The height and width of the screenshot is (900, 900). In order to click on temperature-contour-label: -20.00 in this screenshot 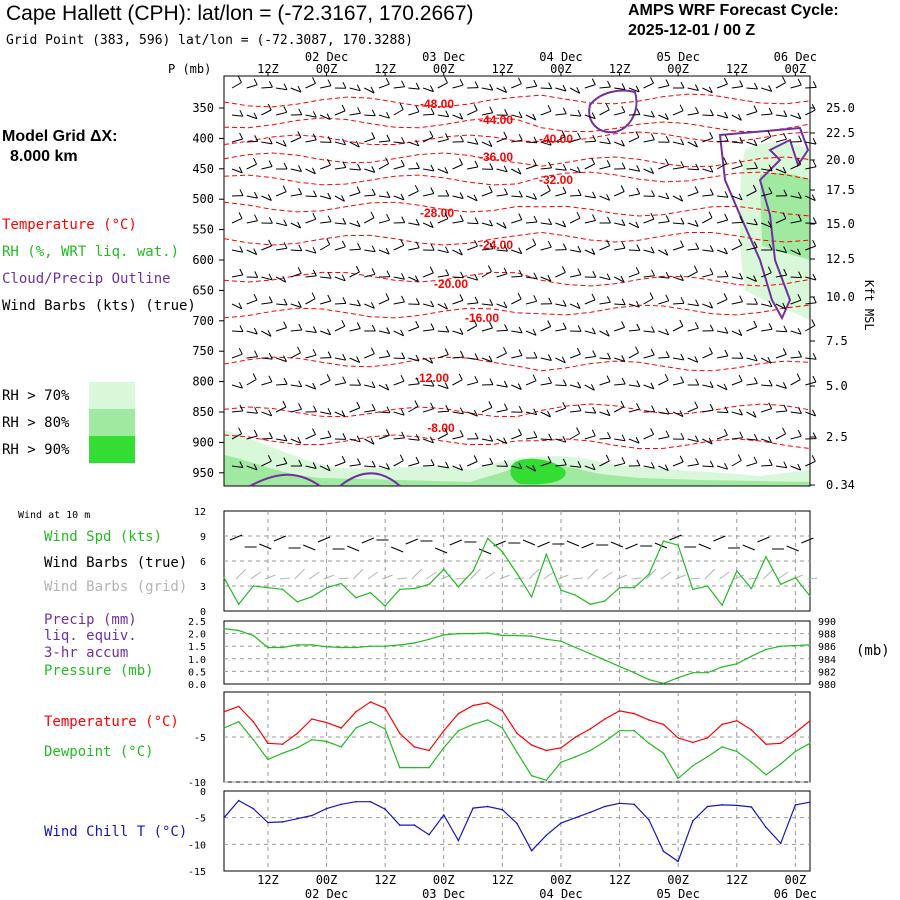, I will do `click(451, 284)`.